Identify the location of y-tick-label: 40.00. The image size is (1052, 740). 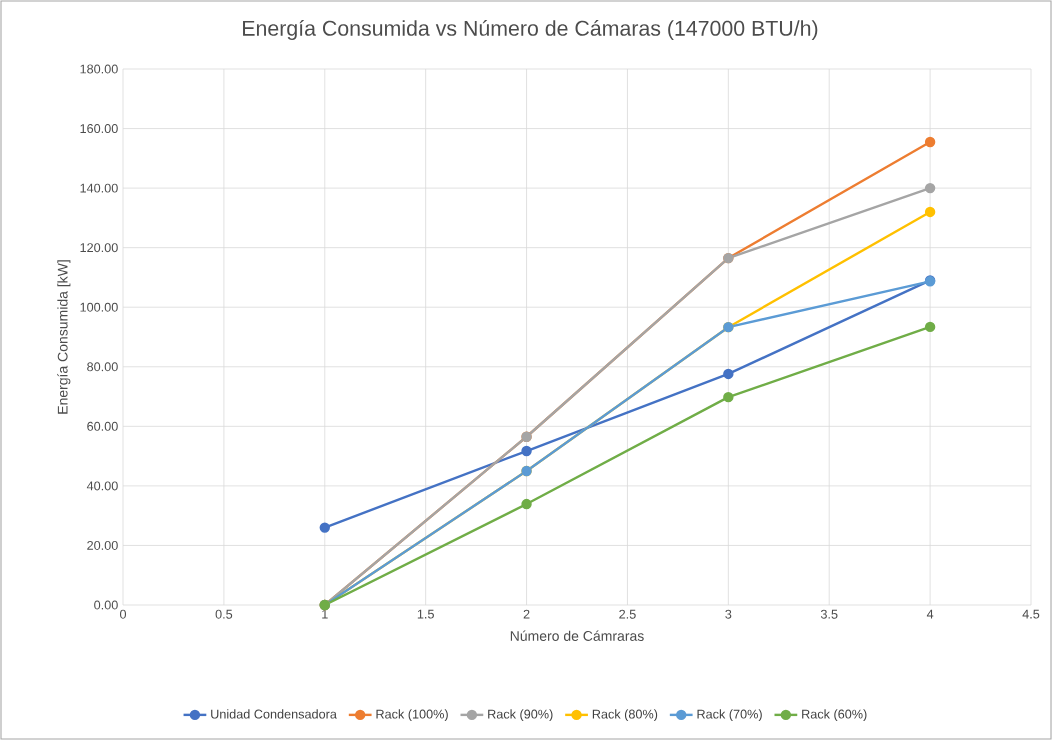
(102, 486).